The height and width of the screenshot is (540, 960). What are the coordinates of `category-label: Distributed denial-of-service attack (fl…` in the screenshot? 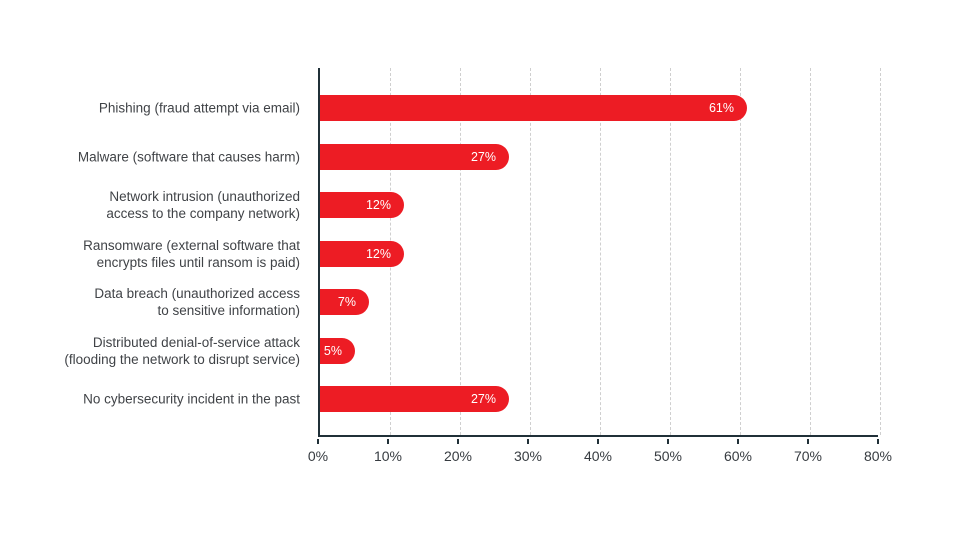 It's located at (182, 350).